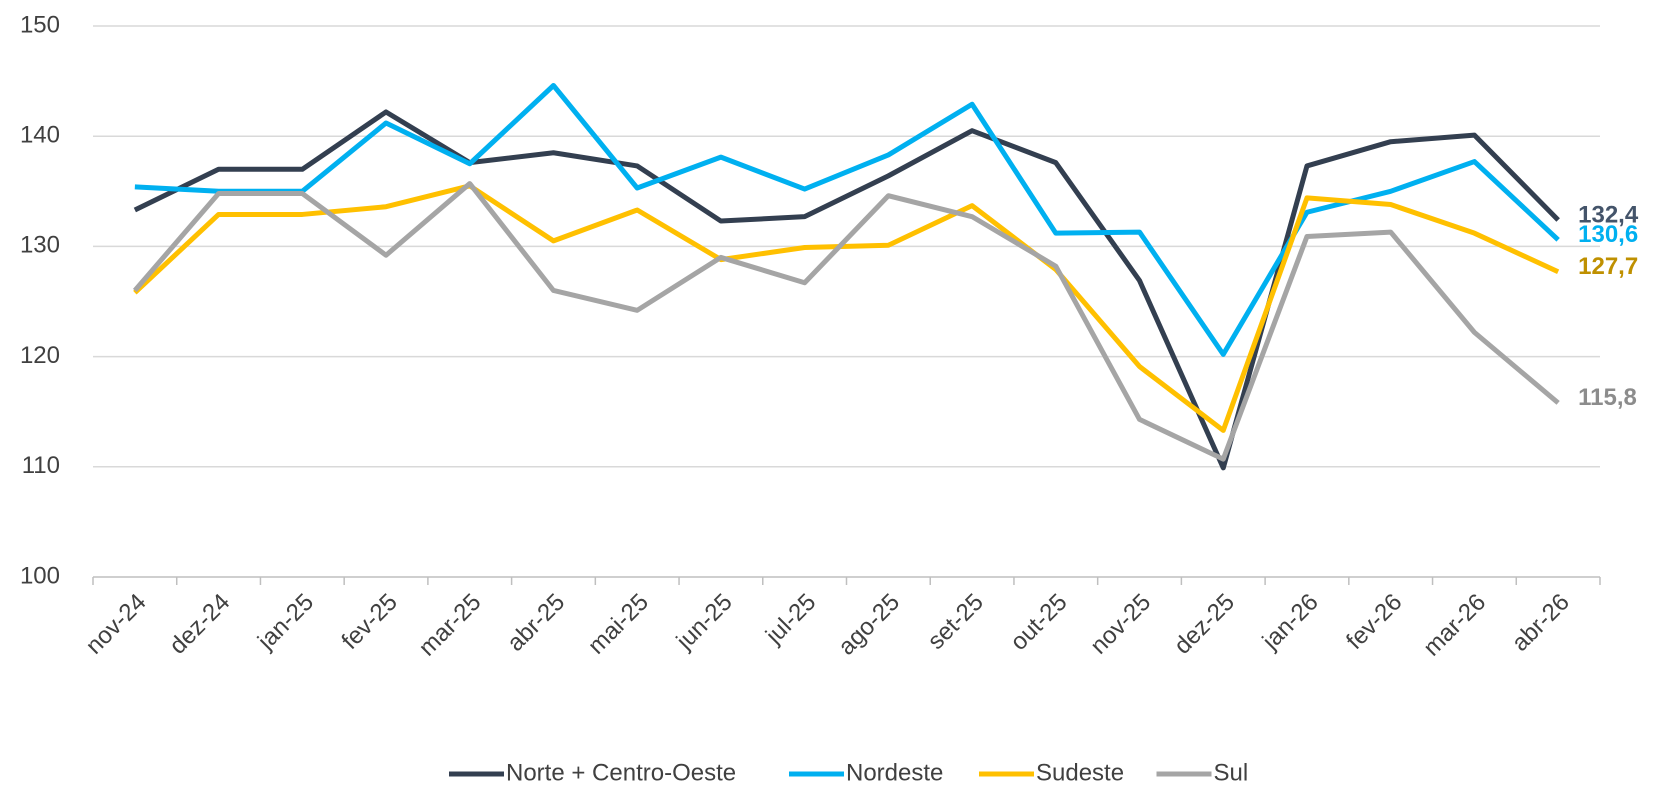  What do you see at coordinates (450, 625) in the screenshot?
I see `x-tick-label: mar-25` at bounding box center [450, 625].